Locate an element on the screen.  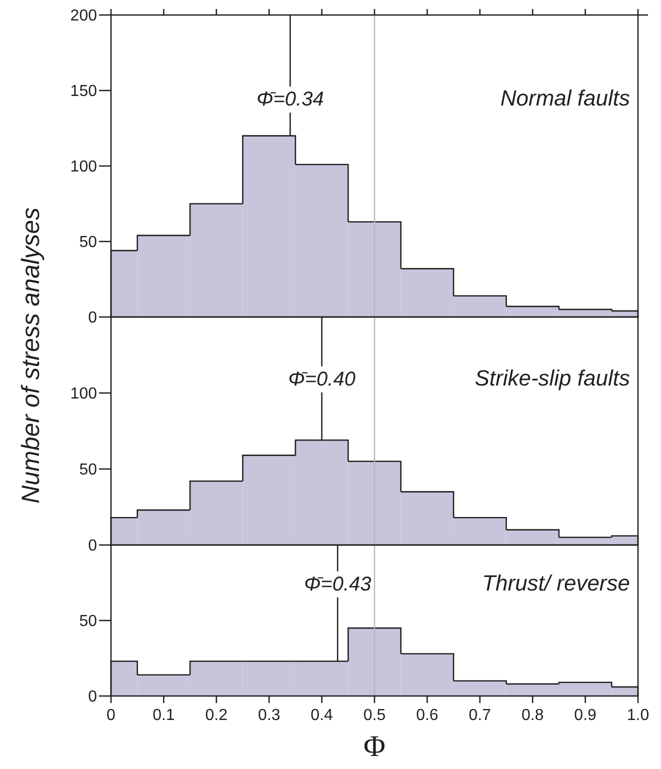
x-tick-label: 0.2 is located at coordinates (216, 715).